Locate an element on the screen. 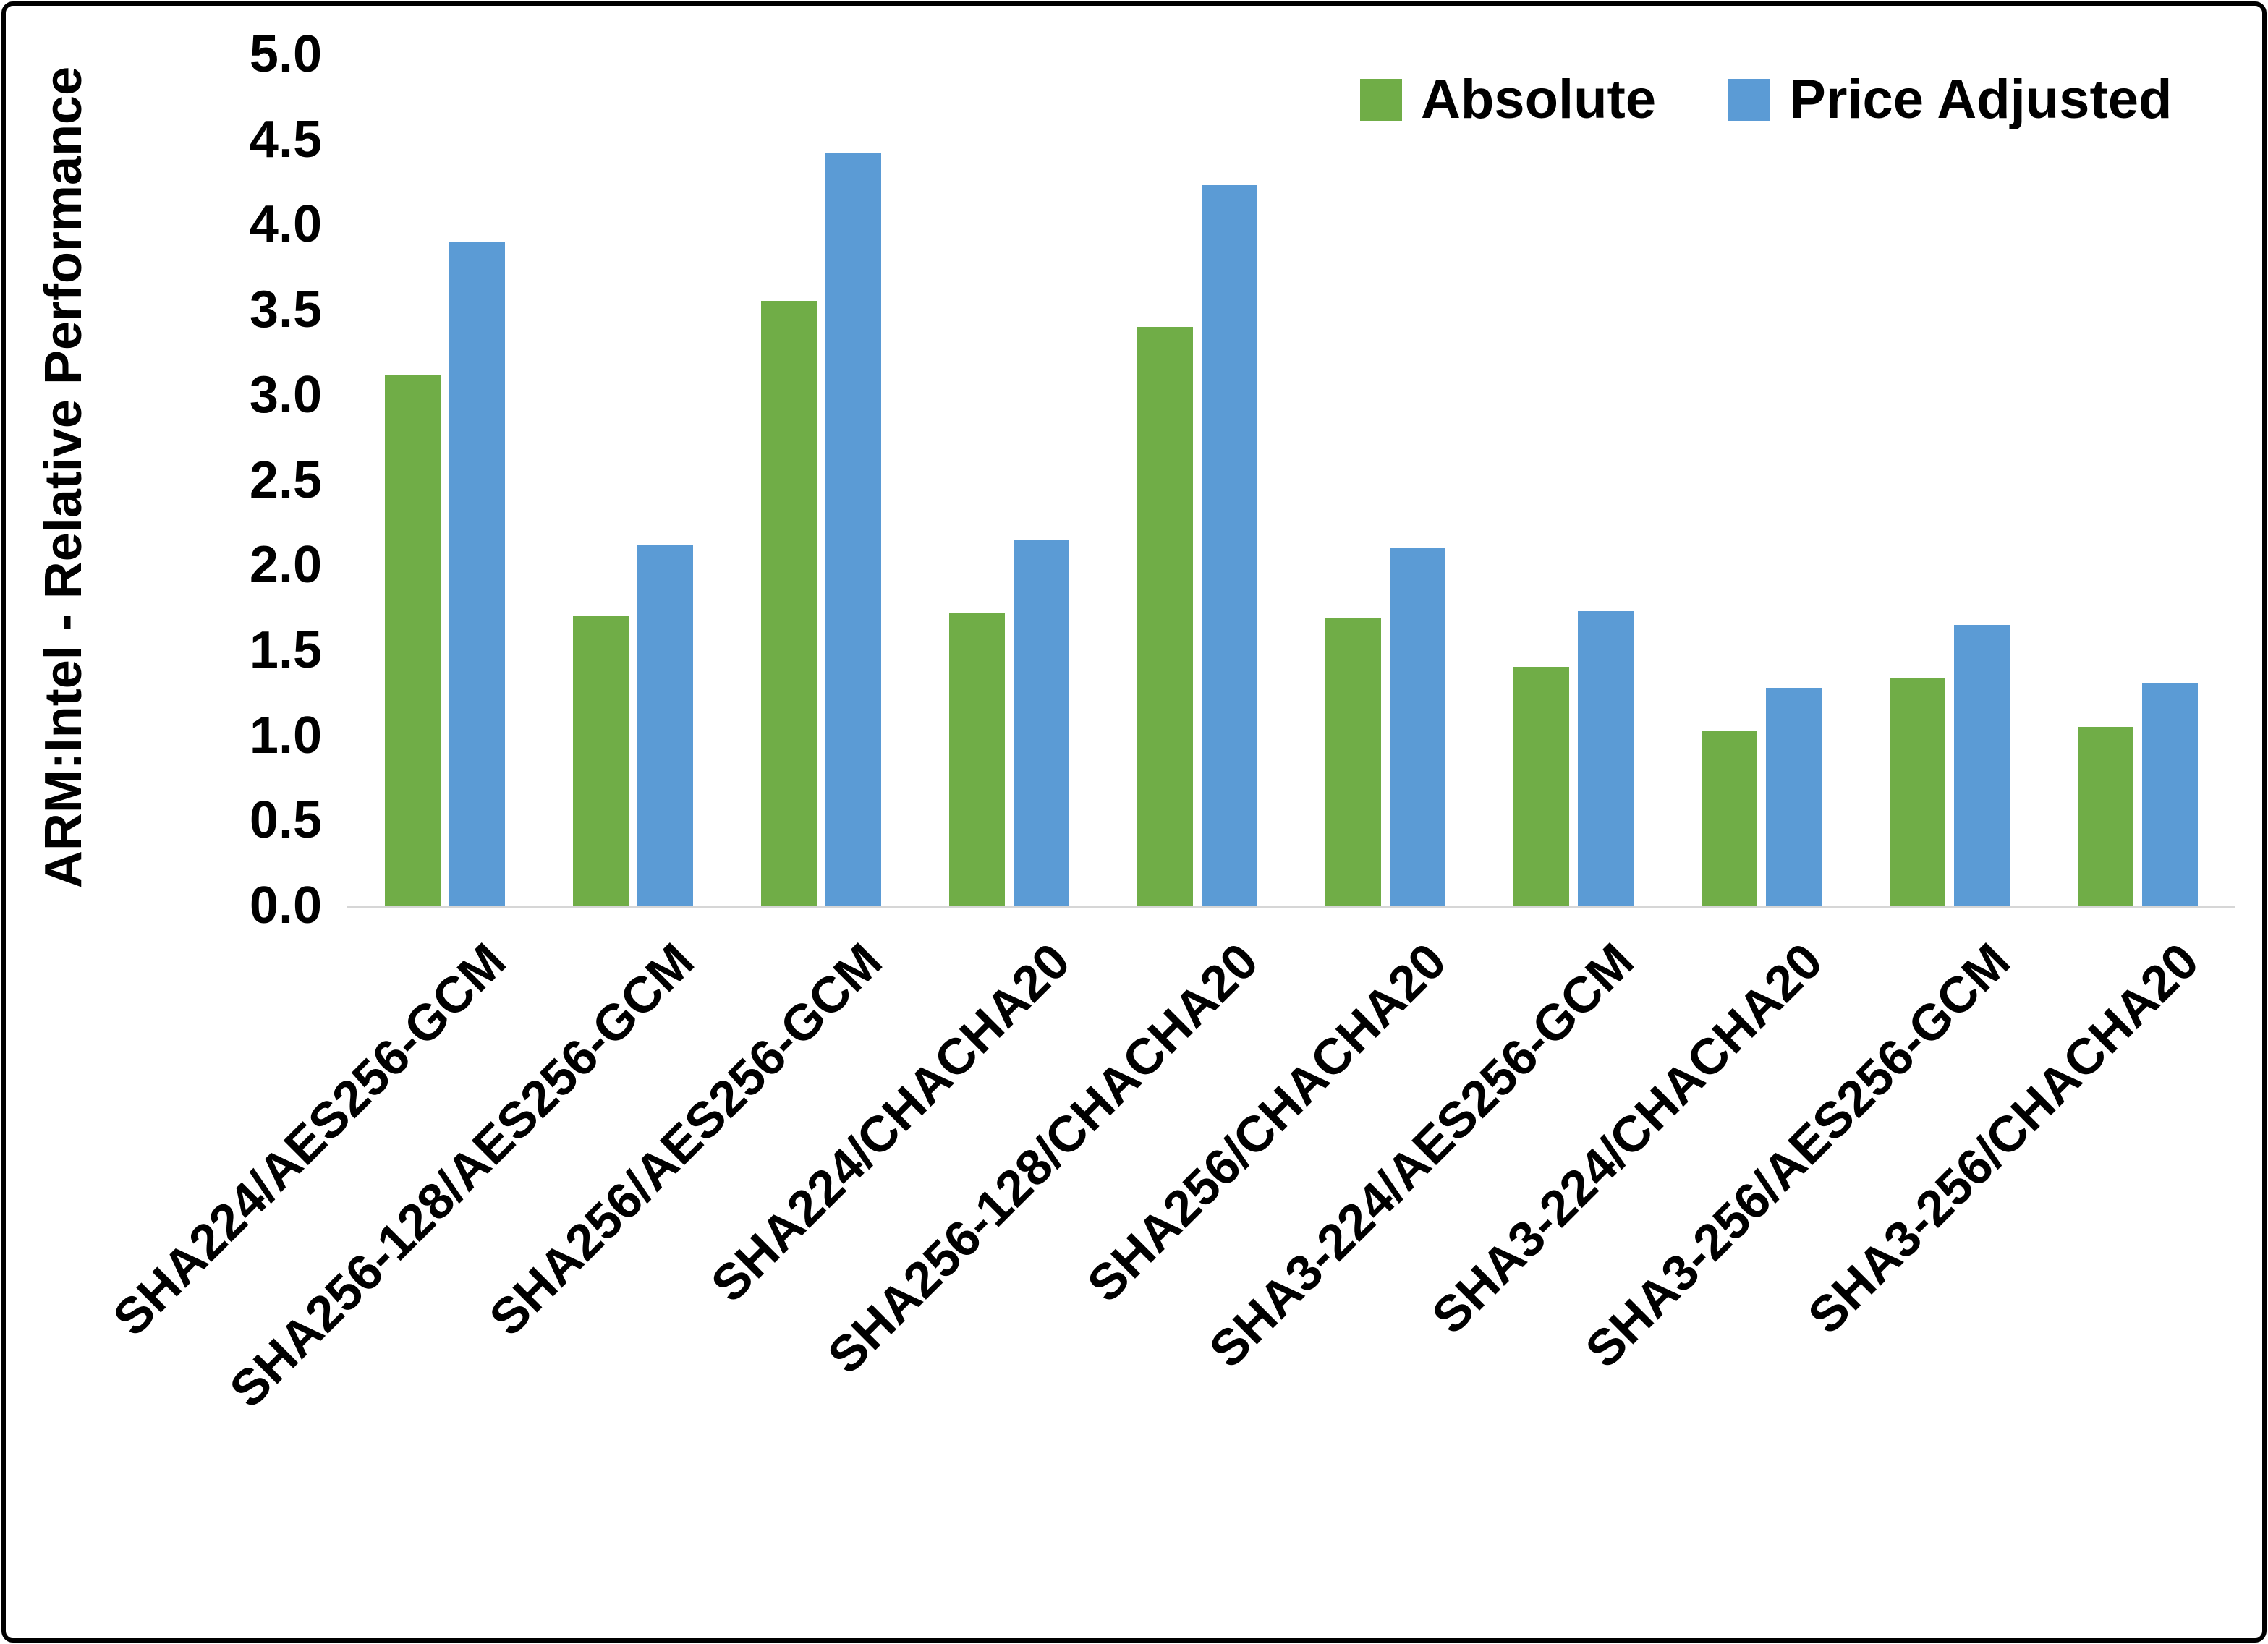 Image resolution: width=2268 pixels, height=1644 pixels. x-axis-label: SHA224/CHACHA20 is located at coordinates (890, 1122).